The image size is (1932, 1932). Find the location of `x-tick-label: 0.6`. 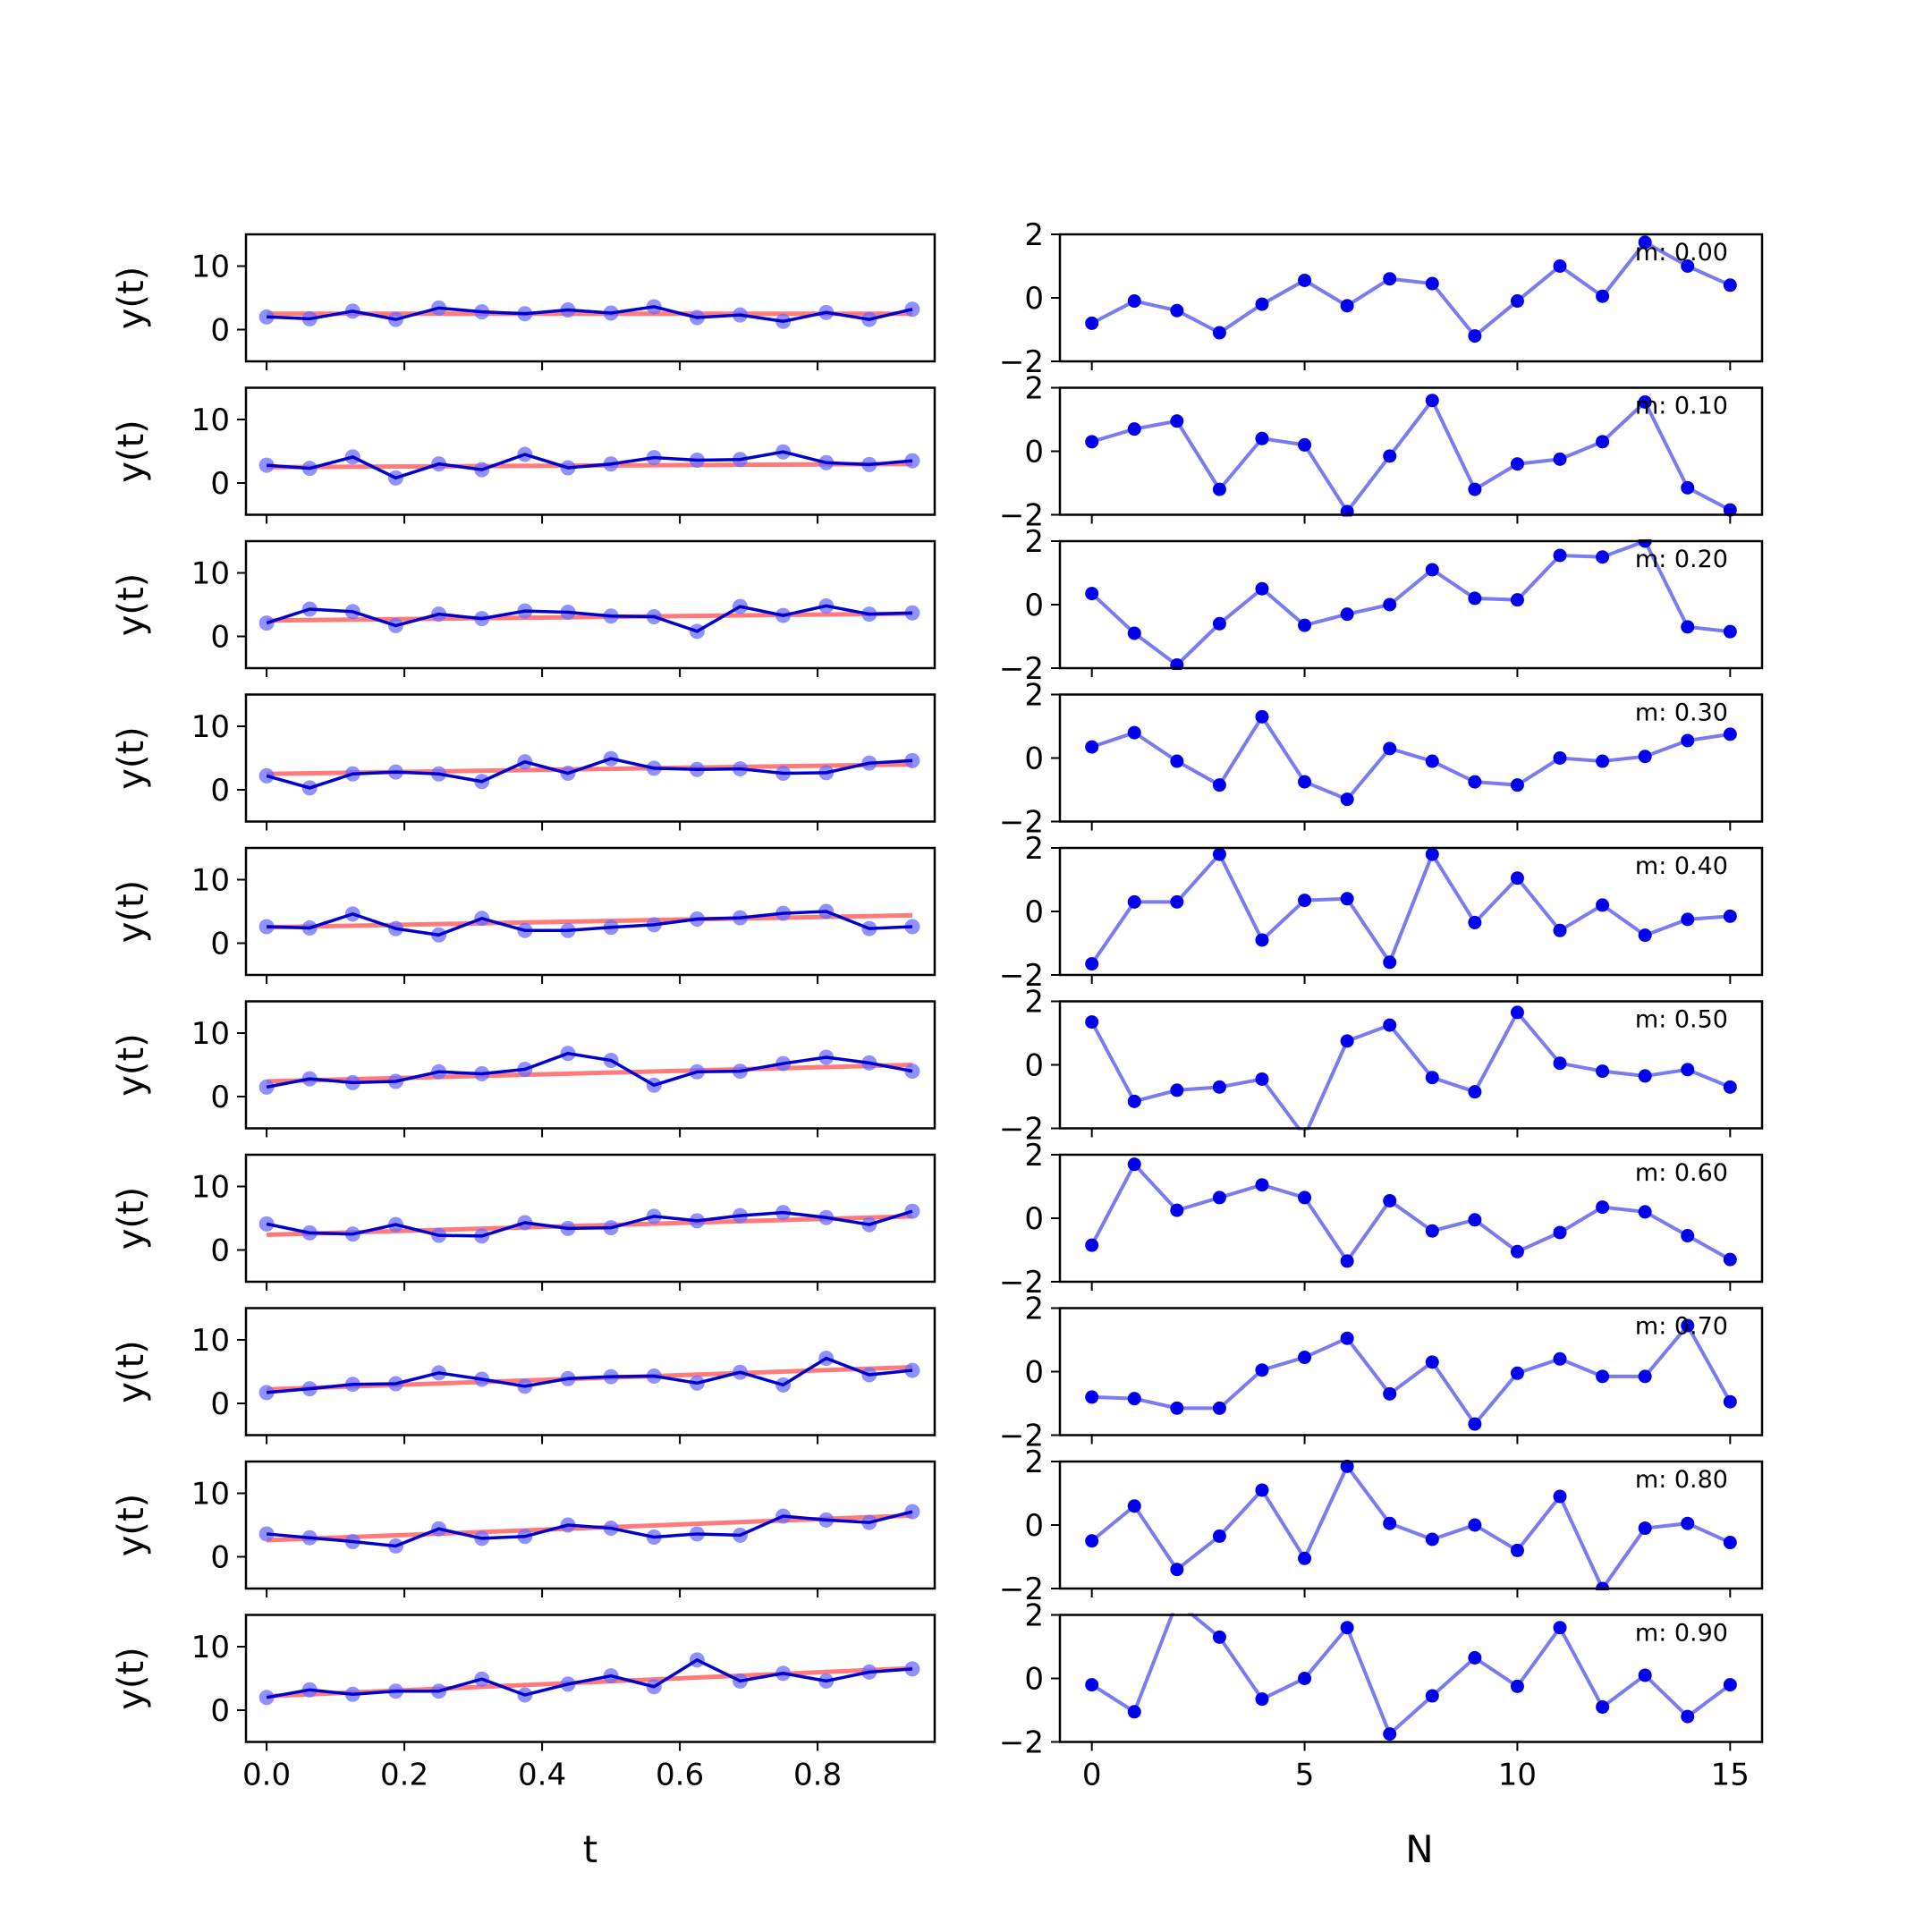

x-tick-label: 0.6 is located at coordinates (680, 1775).